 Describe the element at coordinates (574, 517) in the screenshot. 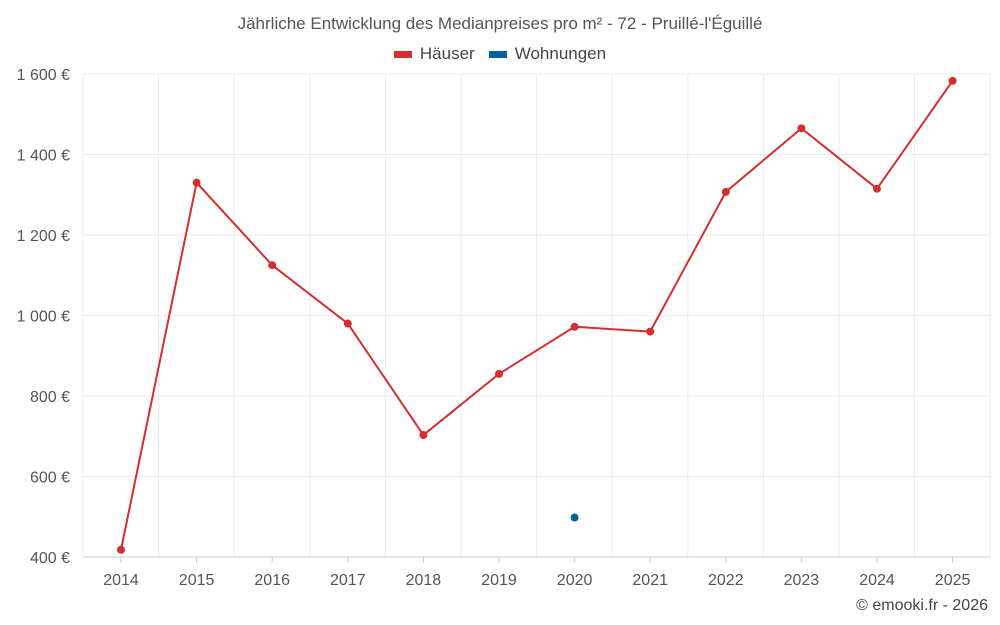

I see `data-point-1-2020` at that location.